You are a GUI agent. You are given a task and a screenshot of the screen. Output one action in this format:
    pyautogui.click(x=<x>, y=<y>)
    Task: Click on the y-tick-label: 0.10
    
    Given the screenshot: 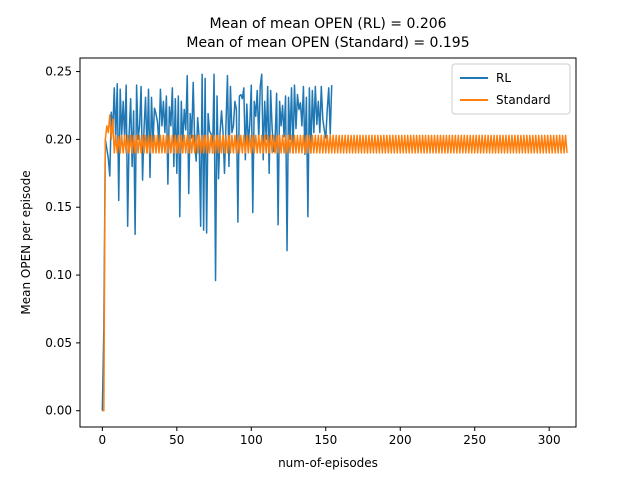 What is the action you would take?
    pyautogui.click(x=58, y=275)
    